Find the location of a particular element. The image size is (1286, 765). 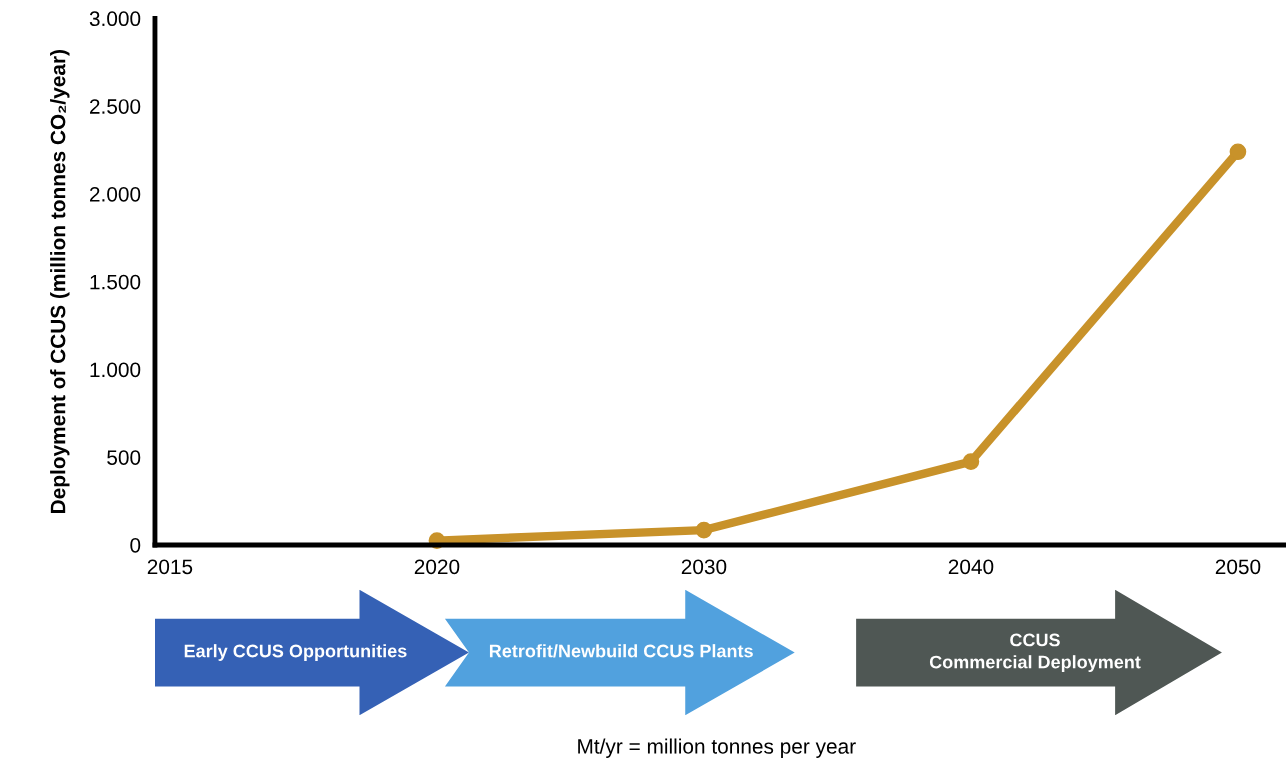

x-tick-label: 2015 is located at coordinates (170, 567).